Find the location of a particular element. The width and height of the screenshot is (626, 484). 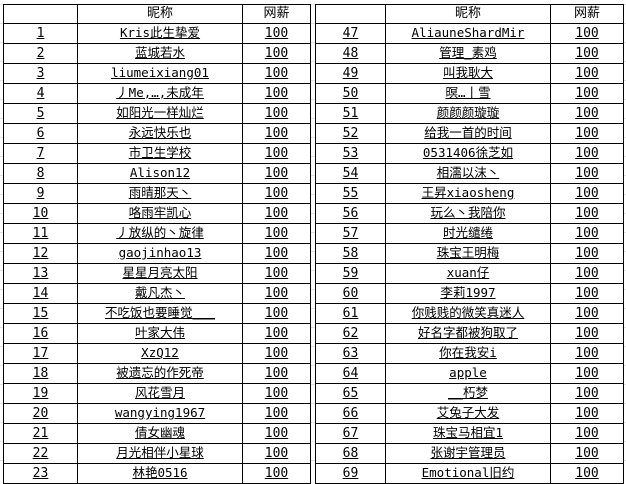

cell-index: 49 is located at coordinates (350, 73).